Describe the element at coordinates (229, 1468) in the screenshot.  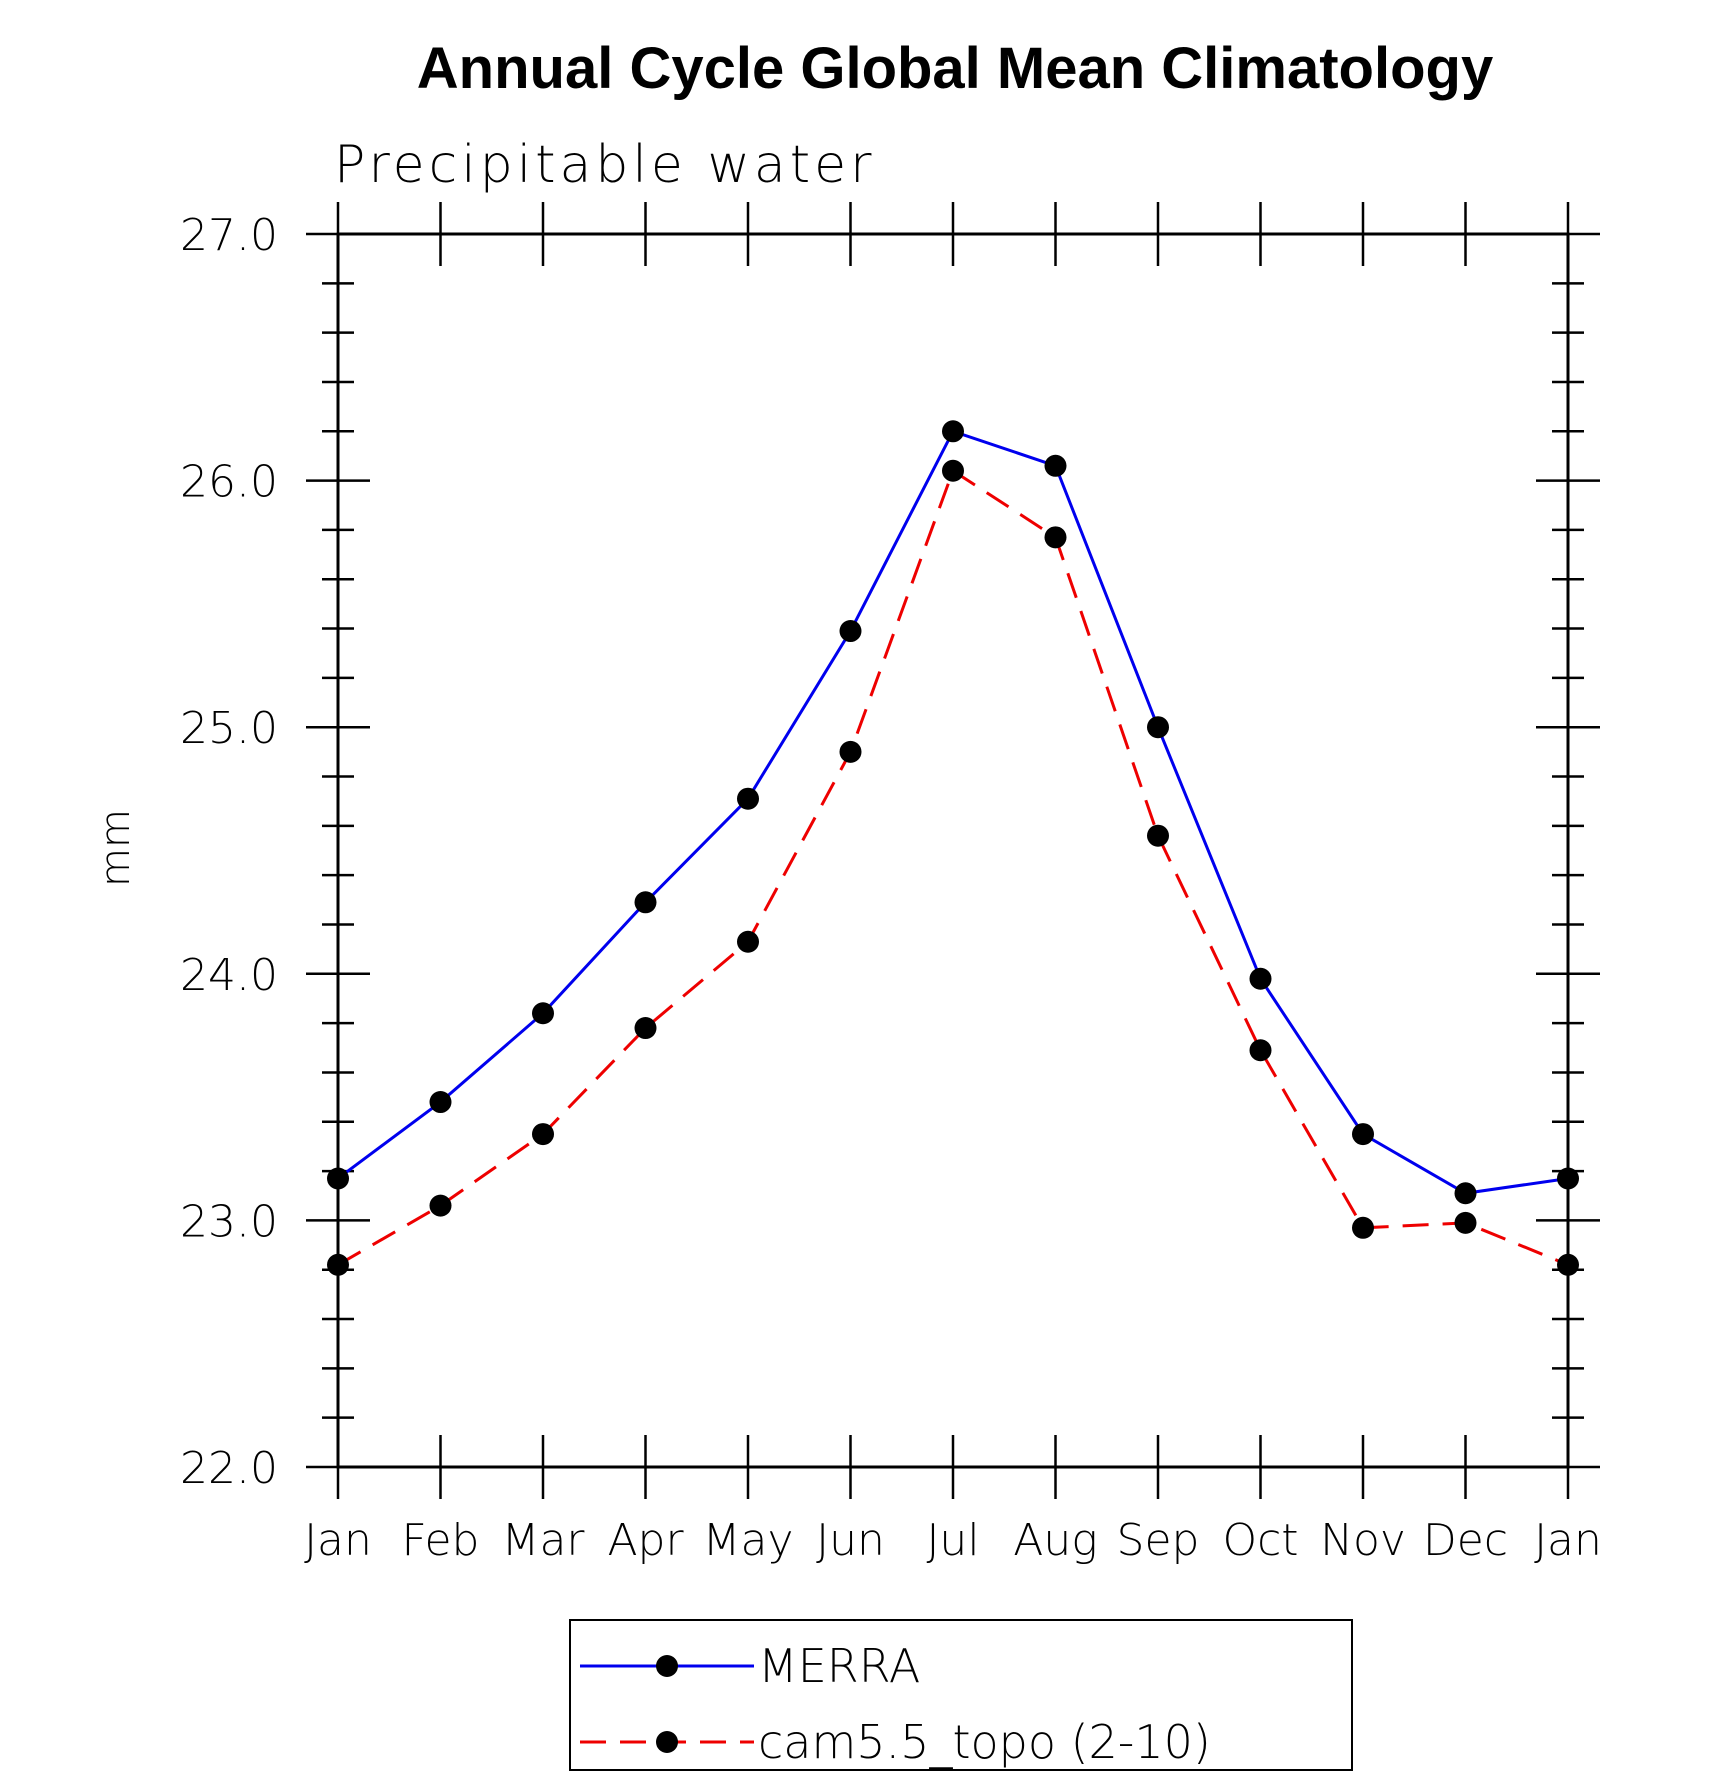
I see `y-tick-label: 22.0` at that location.